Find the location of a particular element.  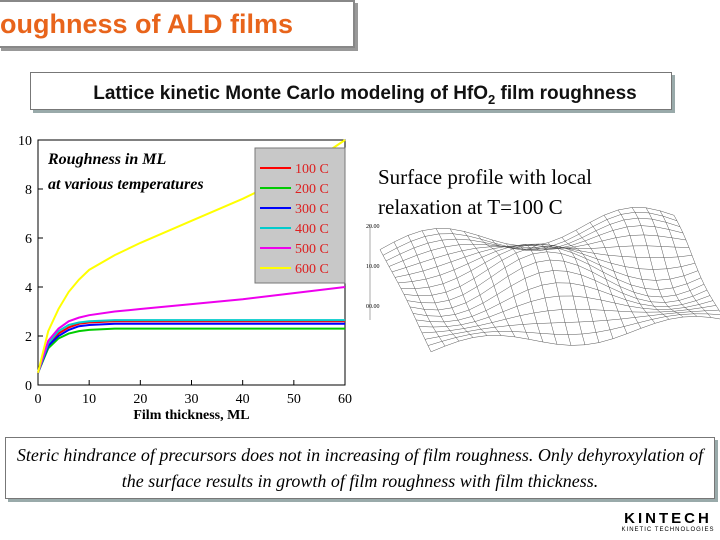

slide-title: oughness of ALD films is located at coordinates (177, 24).